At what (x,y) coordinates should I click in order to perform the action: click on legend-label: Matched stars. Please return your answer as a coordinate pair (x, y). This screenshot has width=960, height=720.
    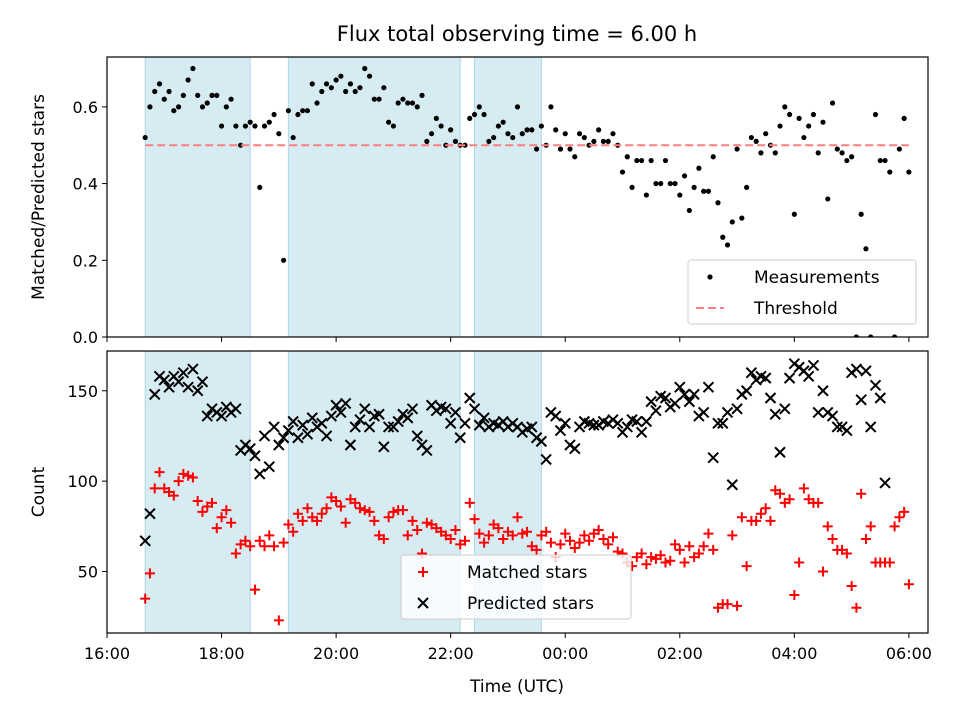
    Looking at the image, I should click on (527, 573).